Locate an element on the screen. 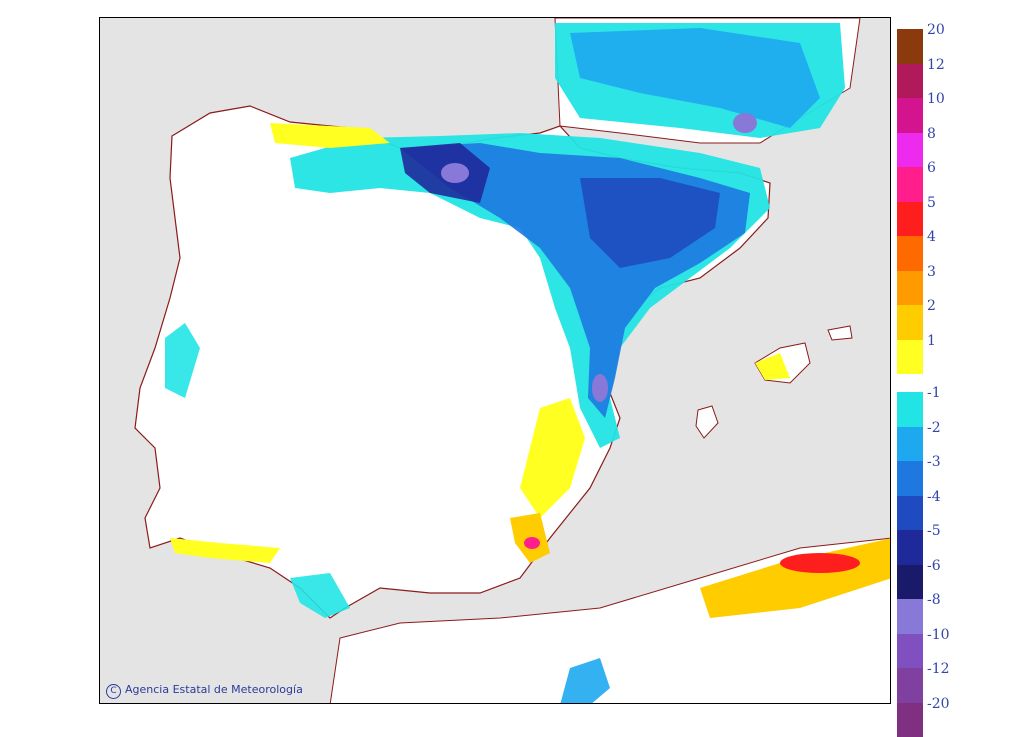 This screenshot has height=737, width=1024. legend-label: 6 is located at coordinates (931, 168).